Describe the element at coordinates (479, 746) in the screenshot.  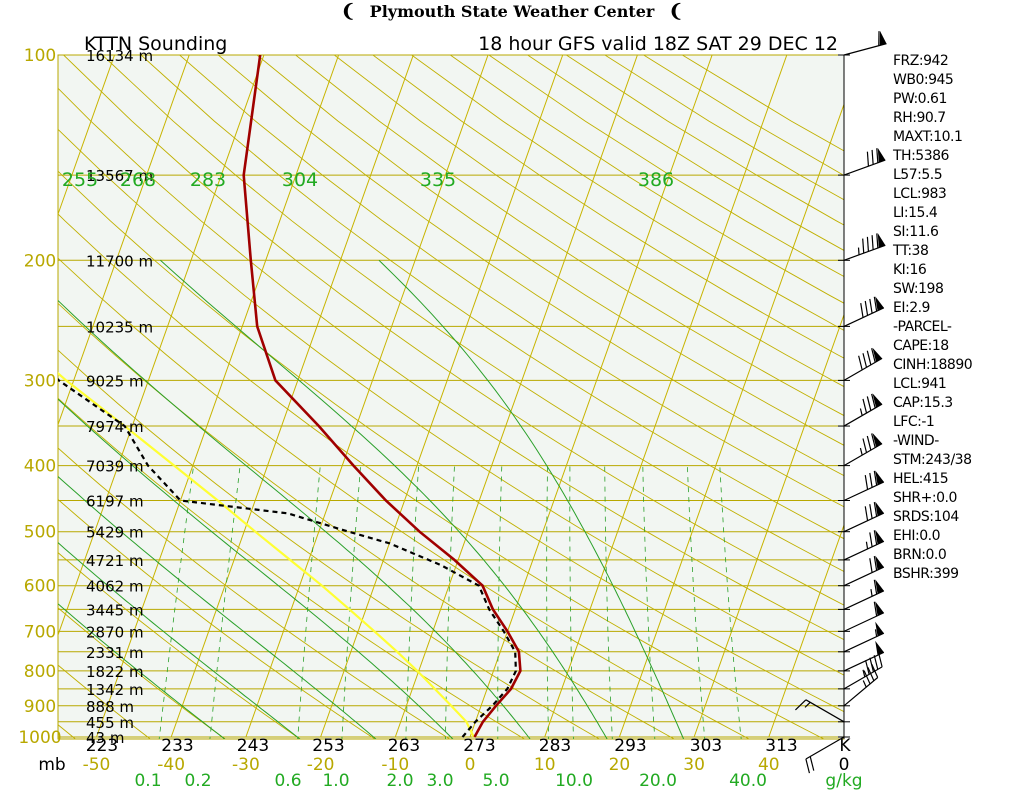
I see `kelvin-label: 273` at that location.